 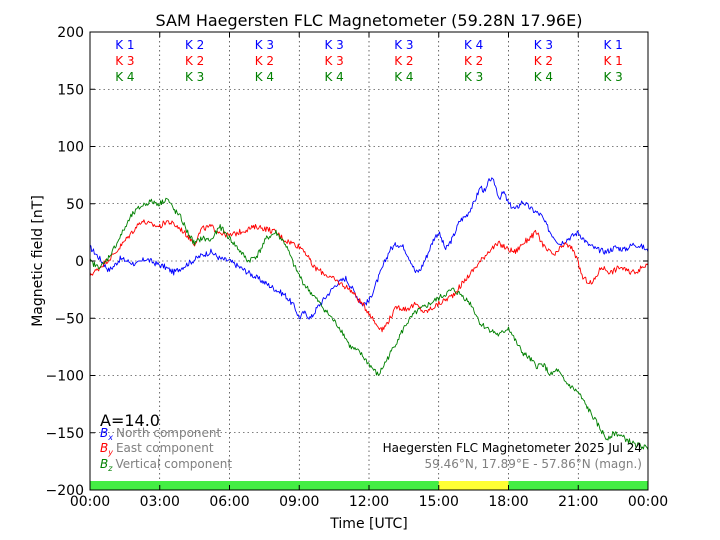 I want to click on activity-index-label: A=14.0, so click(x=130, y=420).